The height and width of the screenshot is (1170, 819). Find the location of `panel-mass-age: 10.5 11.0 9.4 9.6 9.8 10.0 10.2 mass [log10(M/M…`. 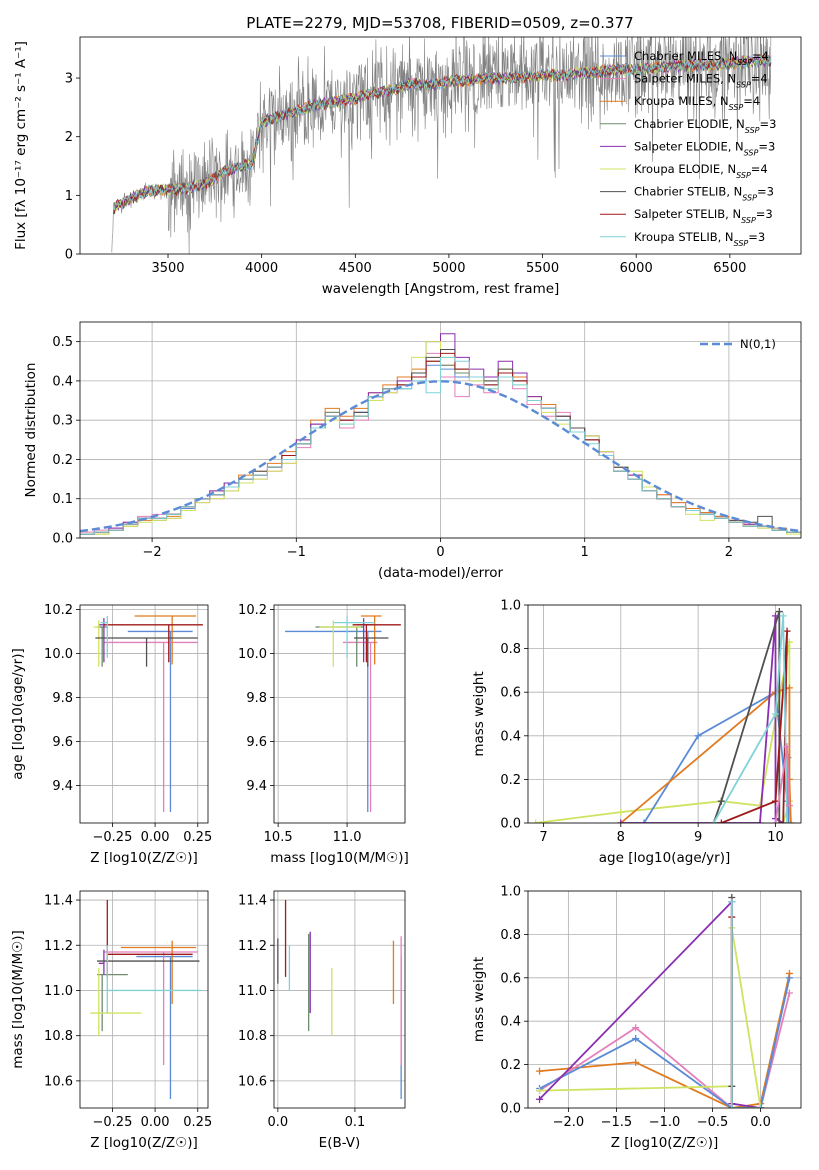

panel-mass-age: 10.5 11.0 9.4 9.6 9.8 10.0 10.2 mass [log10(M/M… is located at coordinates (323, 734).